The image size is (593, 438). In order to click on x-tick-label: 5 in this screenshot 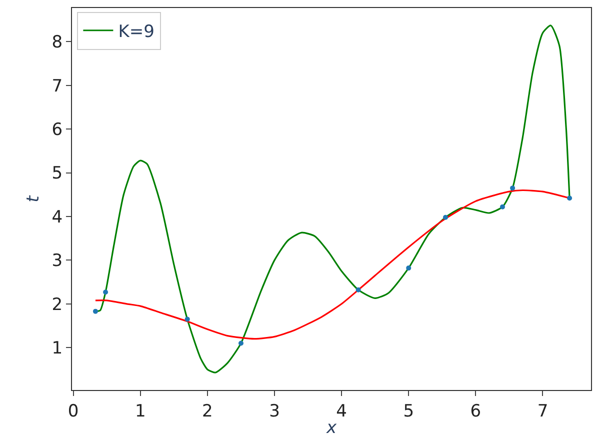, I will do `click(408, 411)`.